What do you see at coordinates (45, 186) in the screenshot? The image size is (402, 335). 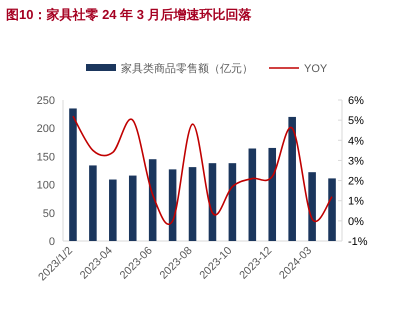 I see `y-tick-label: 100` at bounding box center [45, 186].